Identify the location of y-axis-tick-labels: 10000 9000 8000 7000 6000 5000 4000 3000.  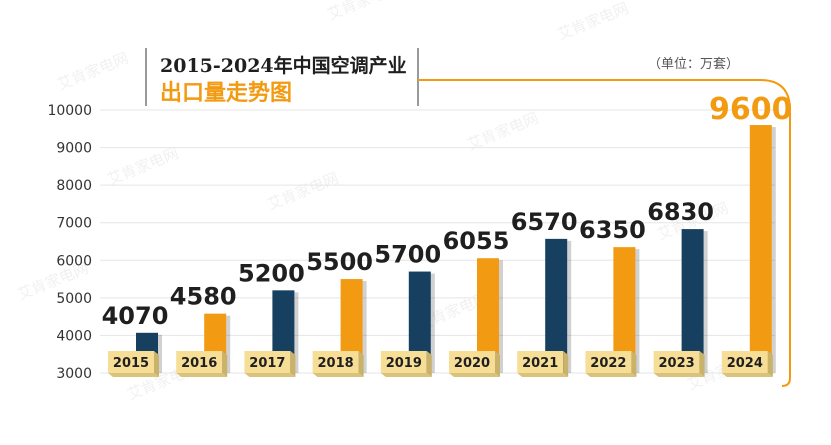
(69, 242).